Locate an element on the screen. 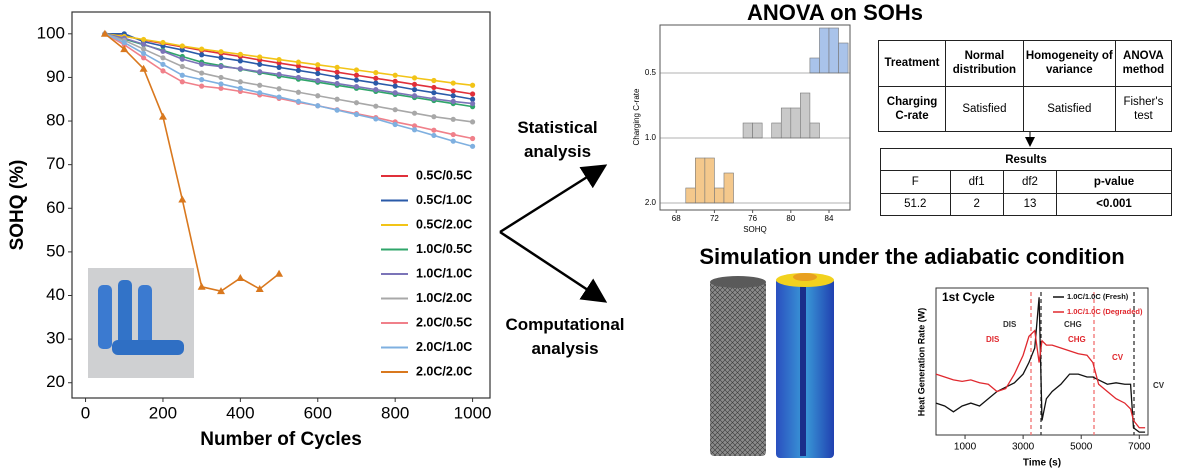  legend-label: 1.0C/1.0C (Degraded) is located at coordinates (1105, 311).